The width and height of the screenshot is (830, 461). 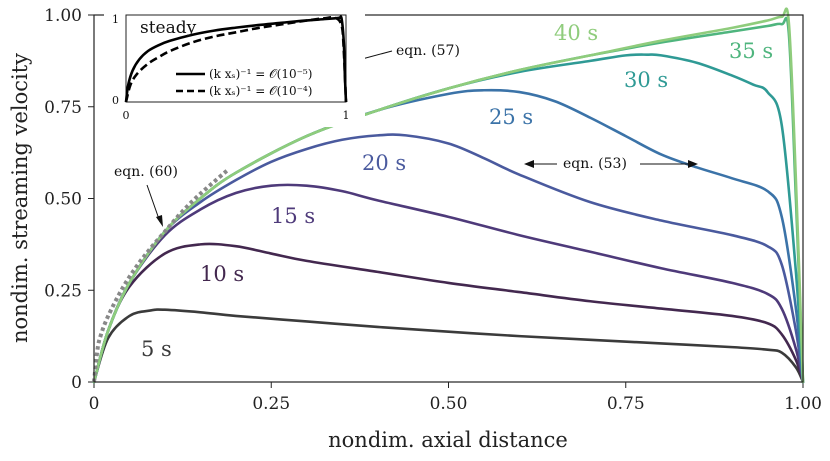 What do you see at coordinates (293, 216) in the screenshot?
I see `label-15s: 15 s` at bounding box center [293, 216].